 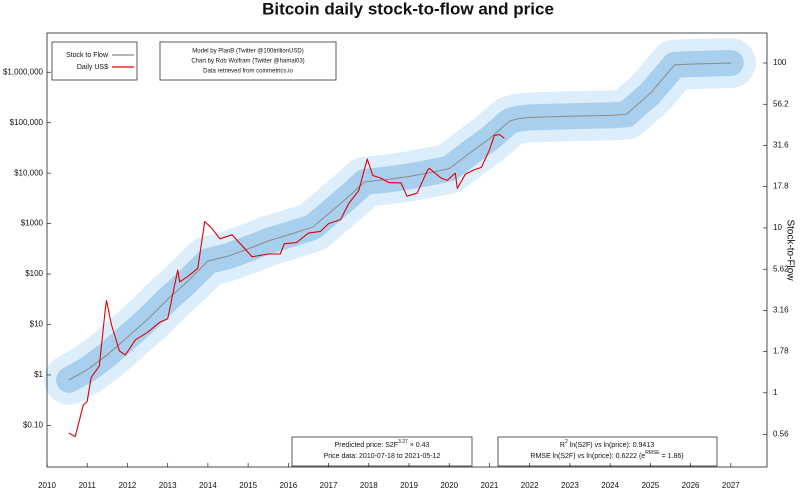 I want to click on x-tick-label: 2014, so click(x=208, y=485).